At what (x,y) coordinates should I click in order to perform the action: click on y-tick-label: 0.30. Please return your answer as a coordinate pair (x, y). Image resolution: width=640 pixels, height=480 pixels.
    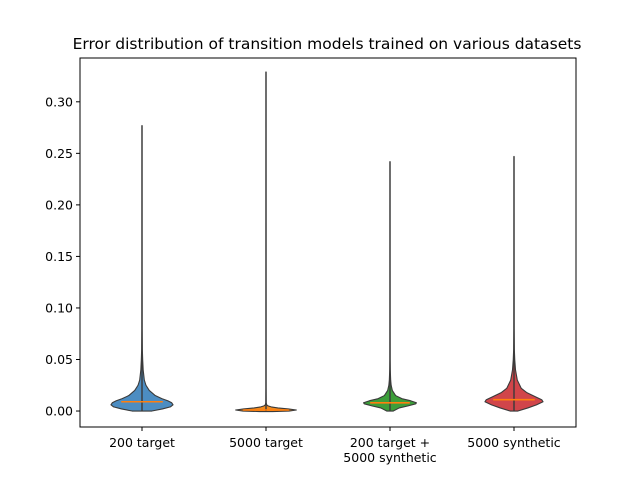
    Looking at the image, I should click on (59, 101).